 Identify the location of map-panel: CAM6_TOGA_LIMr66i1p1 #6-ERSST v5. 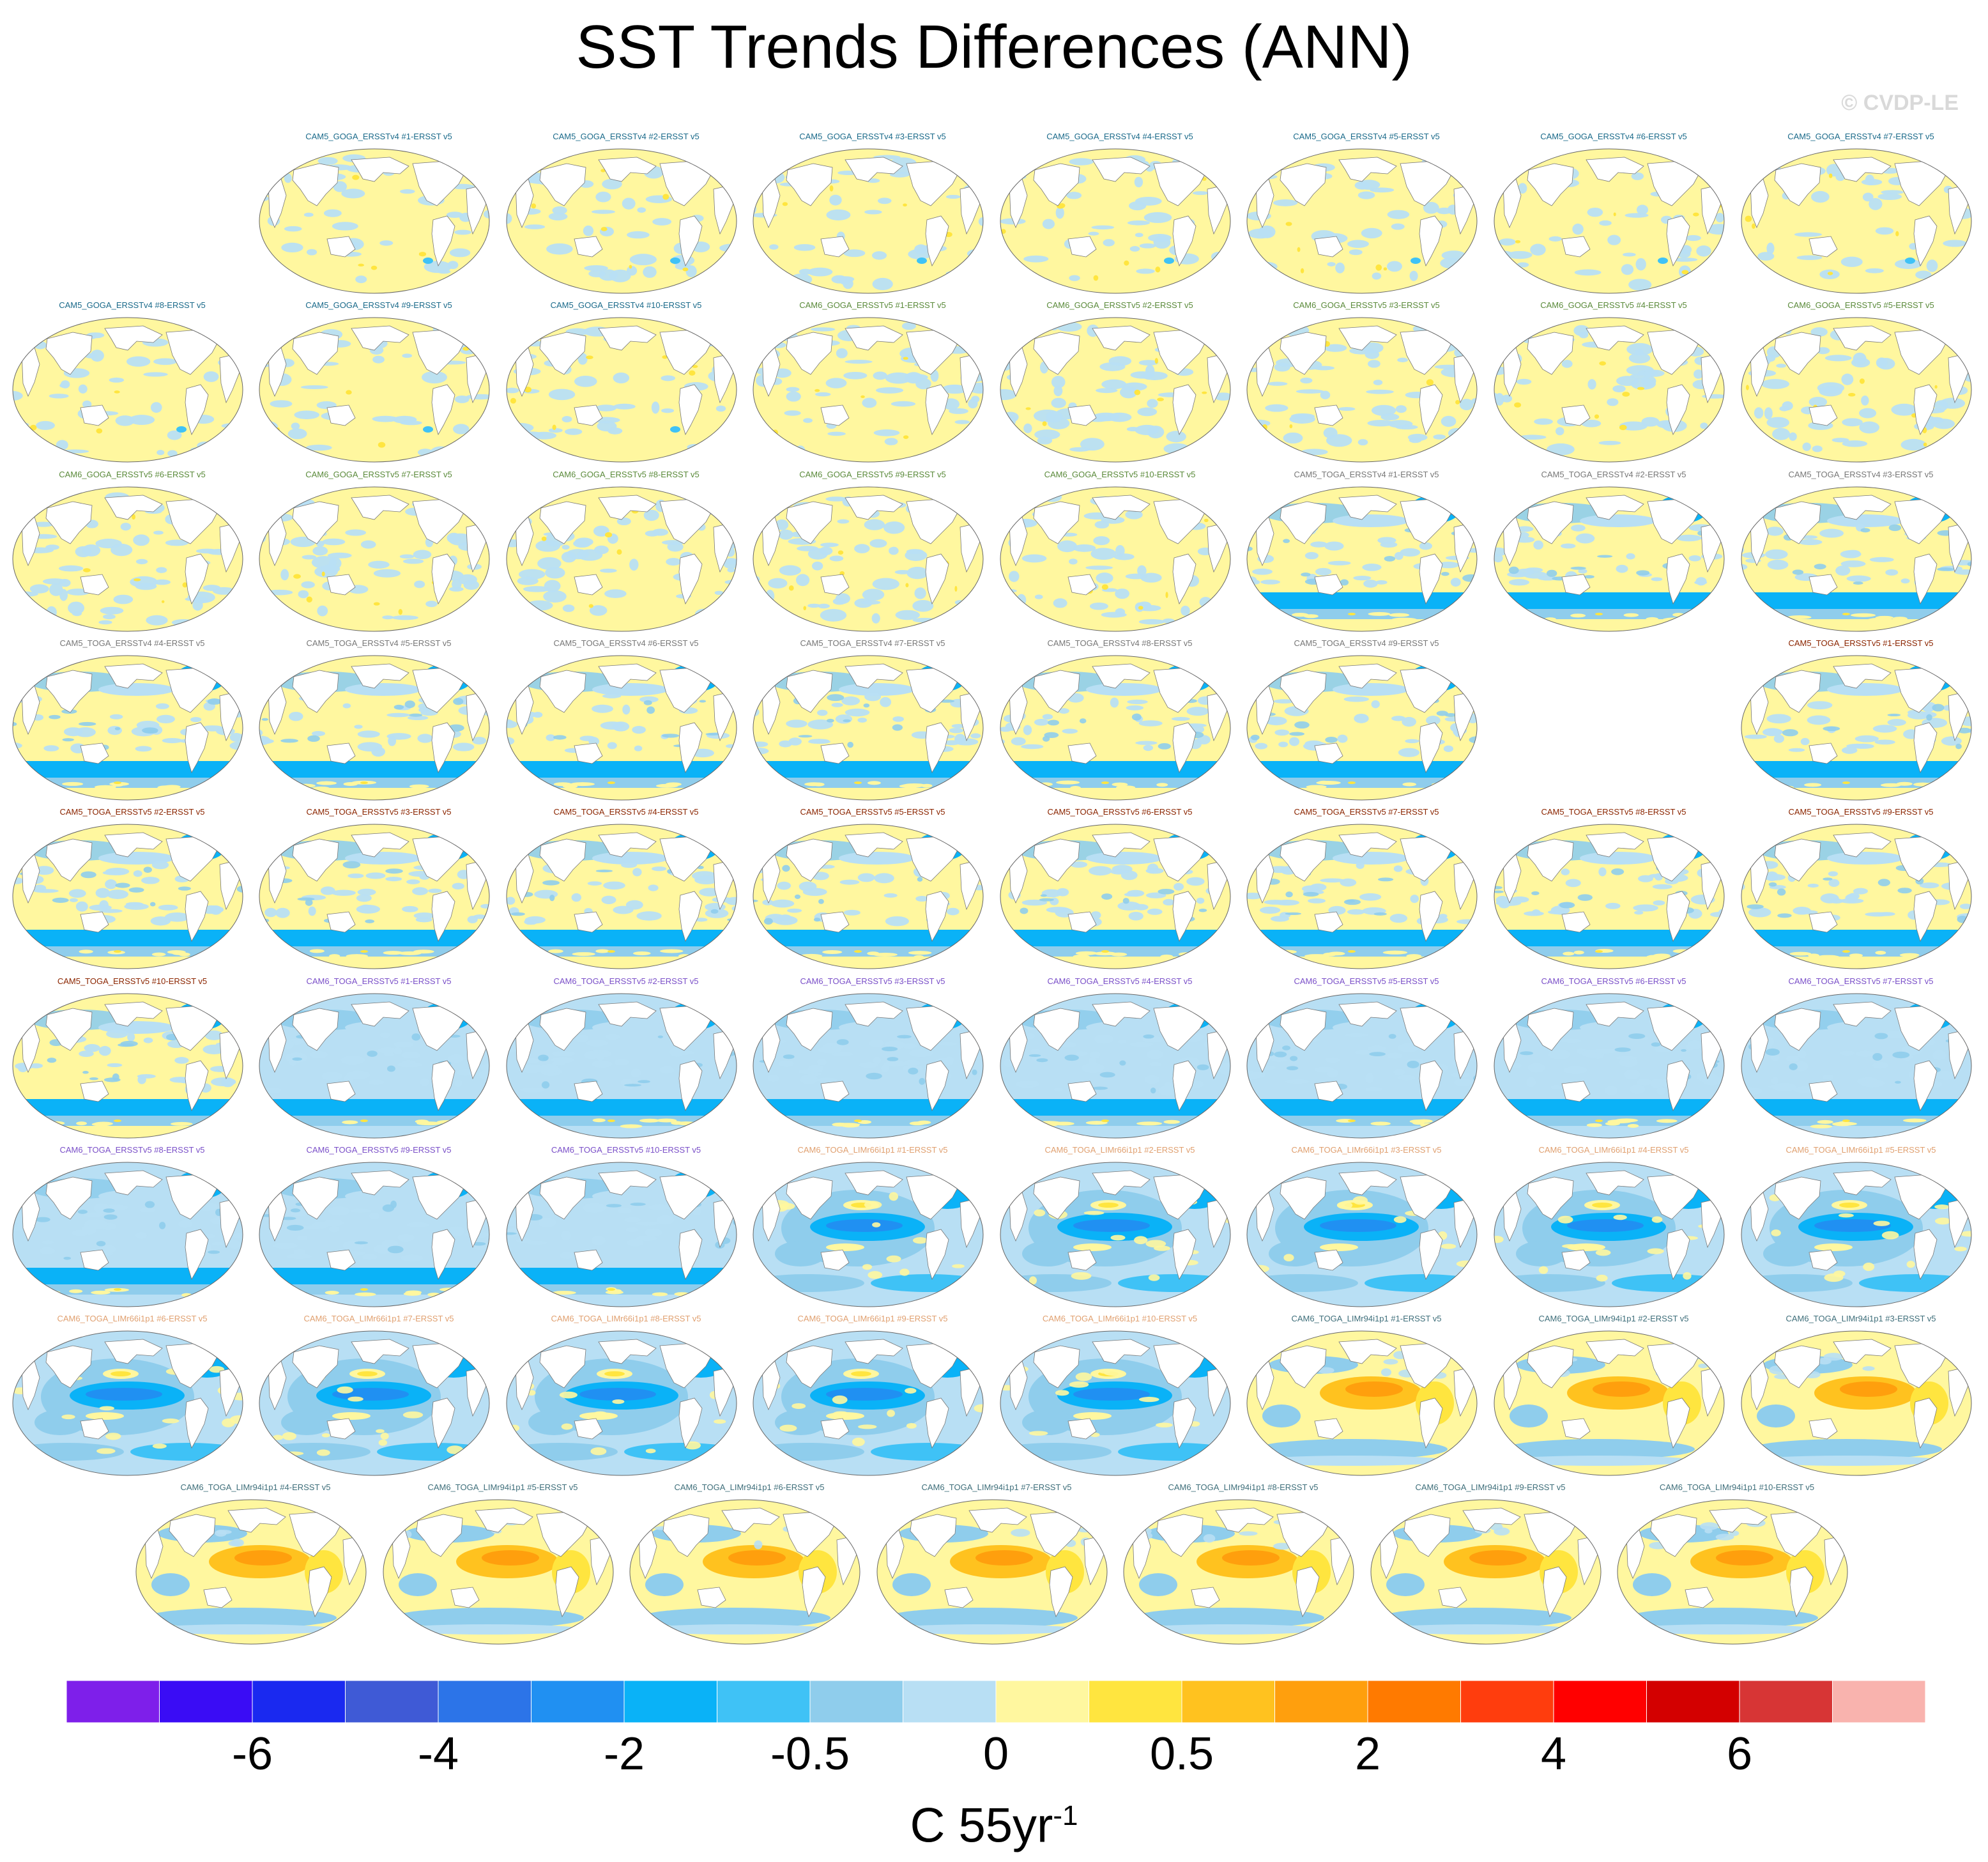
(132, 1397).